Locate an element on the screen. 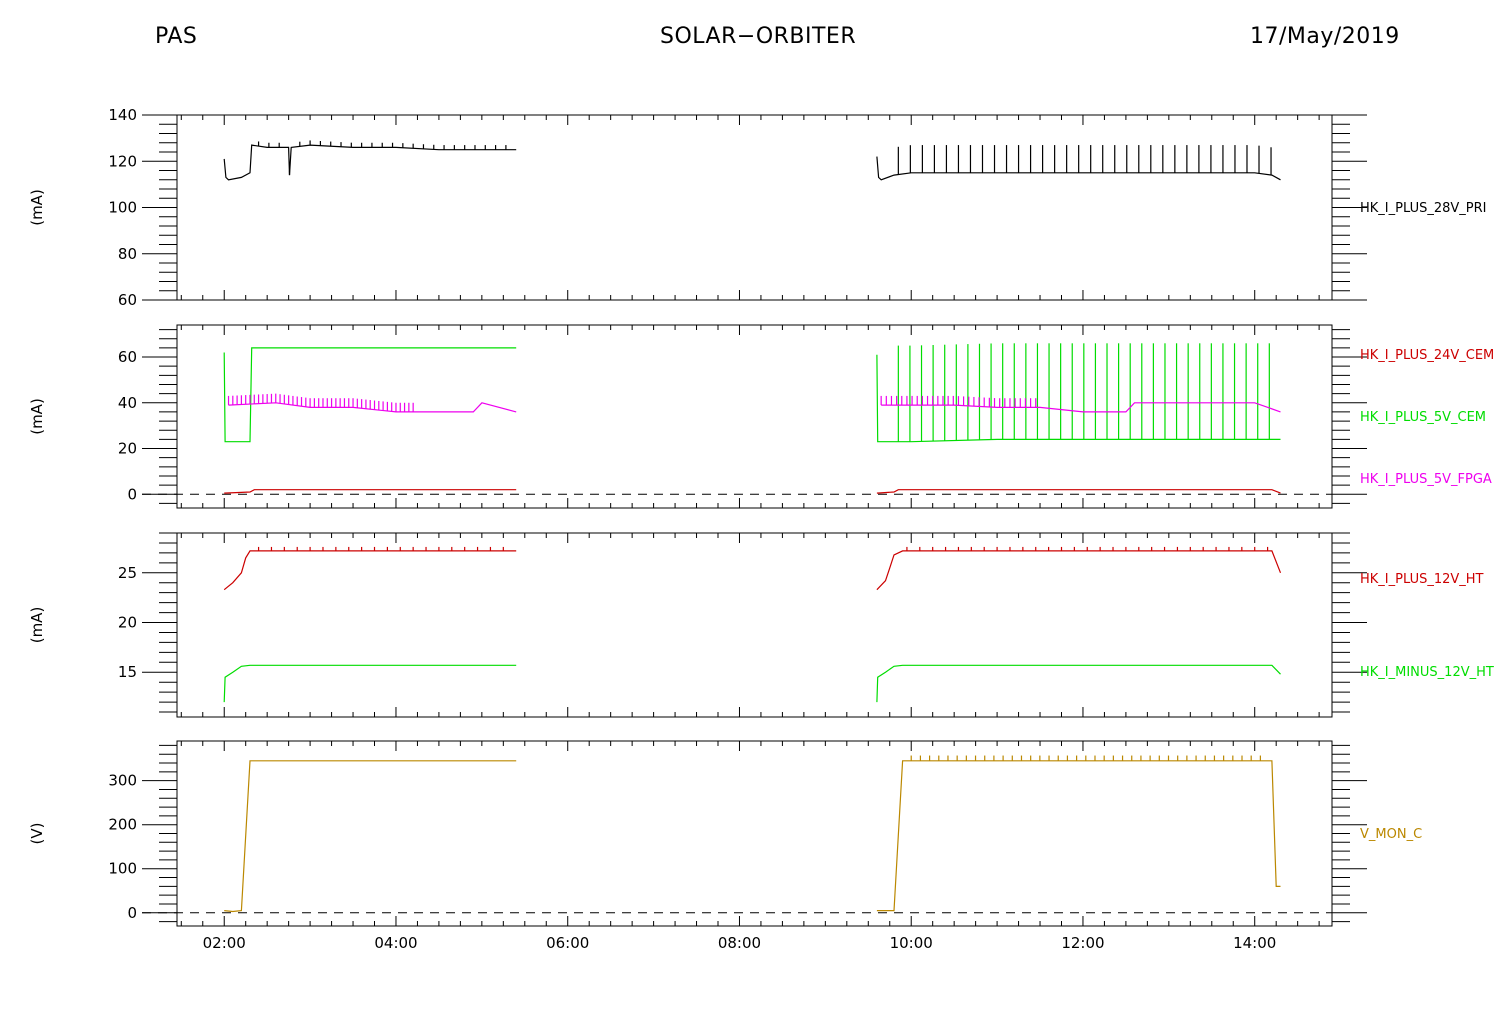 This screenshot has height=1020, width=1512. x-tick-label: 10:00 is located at coordinates (911, 943).